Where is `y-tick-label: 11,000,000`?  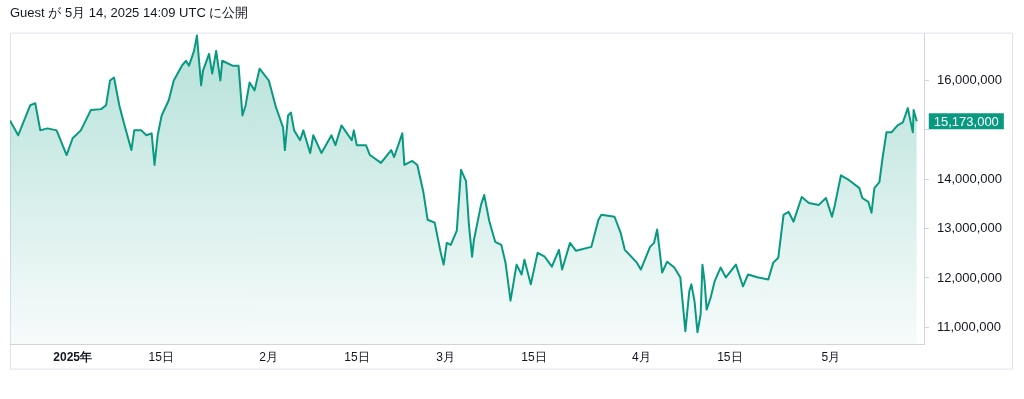
y-tick-label: 11,000,000 is located at coordinates (969, 326).